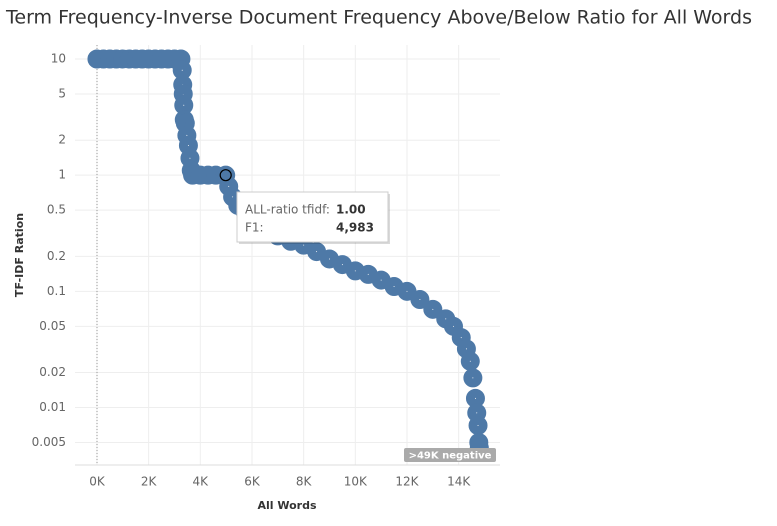 The height and width of the screenshot is (526, 777). Describe the element at coordinates (97, 482) in the screenshot. I see `x-tick-label: 0K` at that location.